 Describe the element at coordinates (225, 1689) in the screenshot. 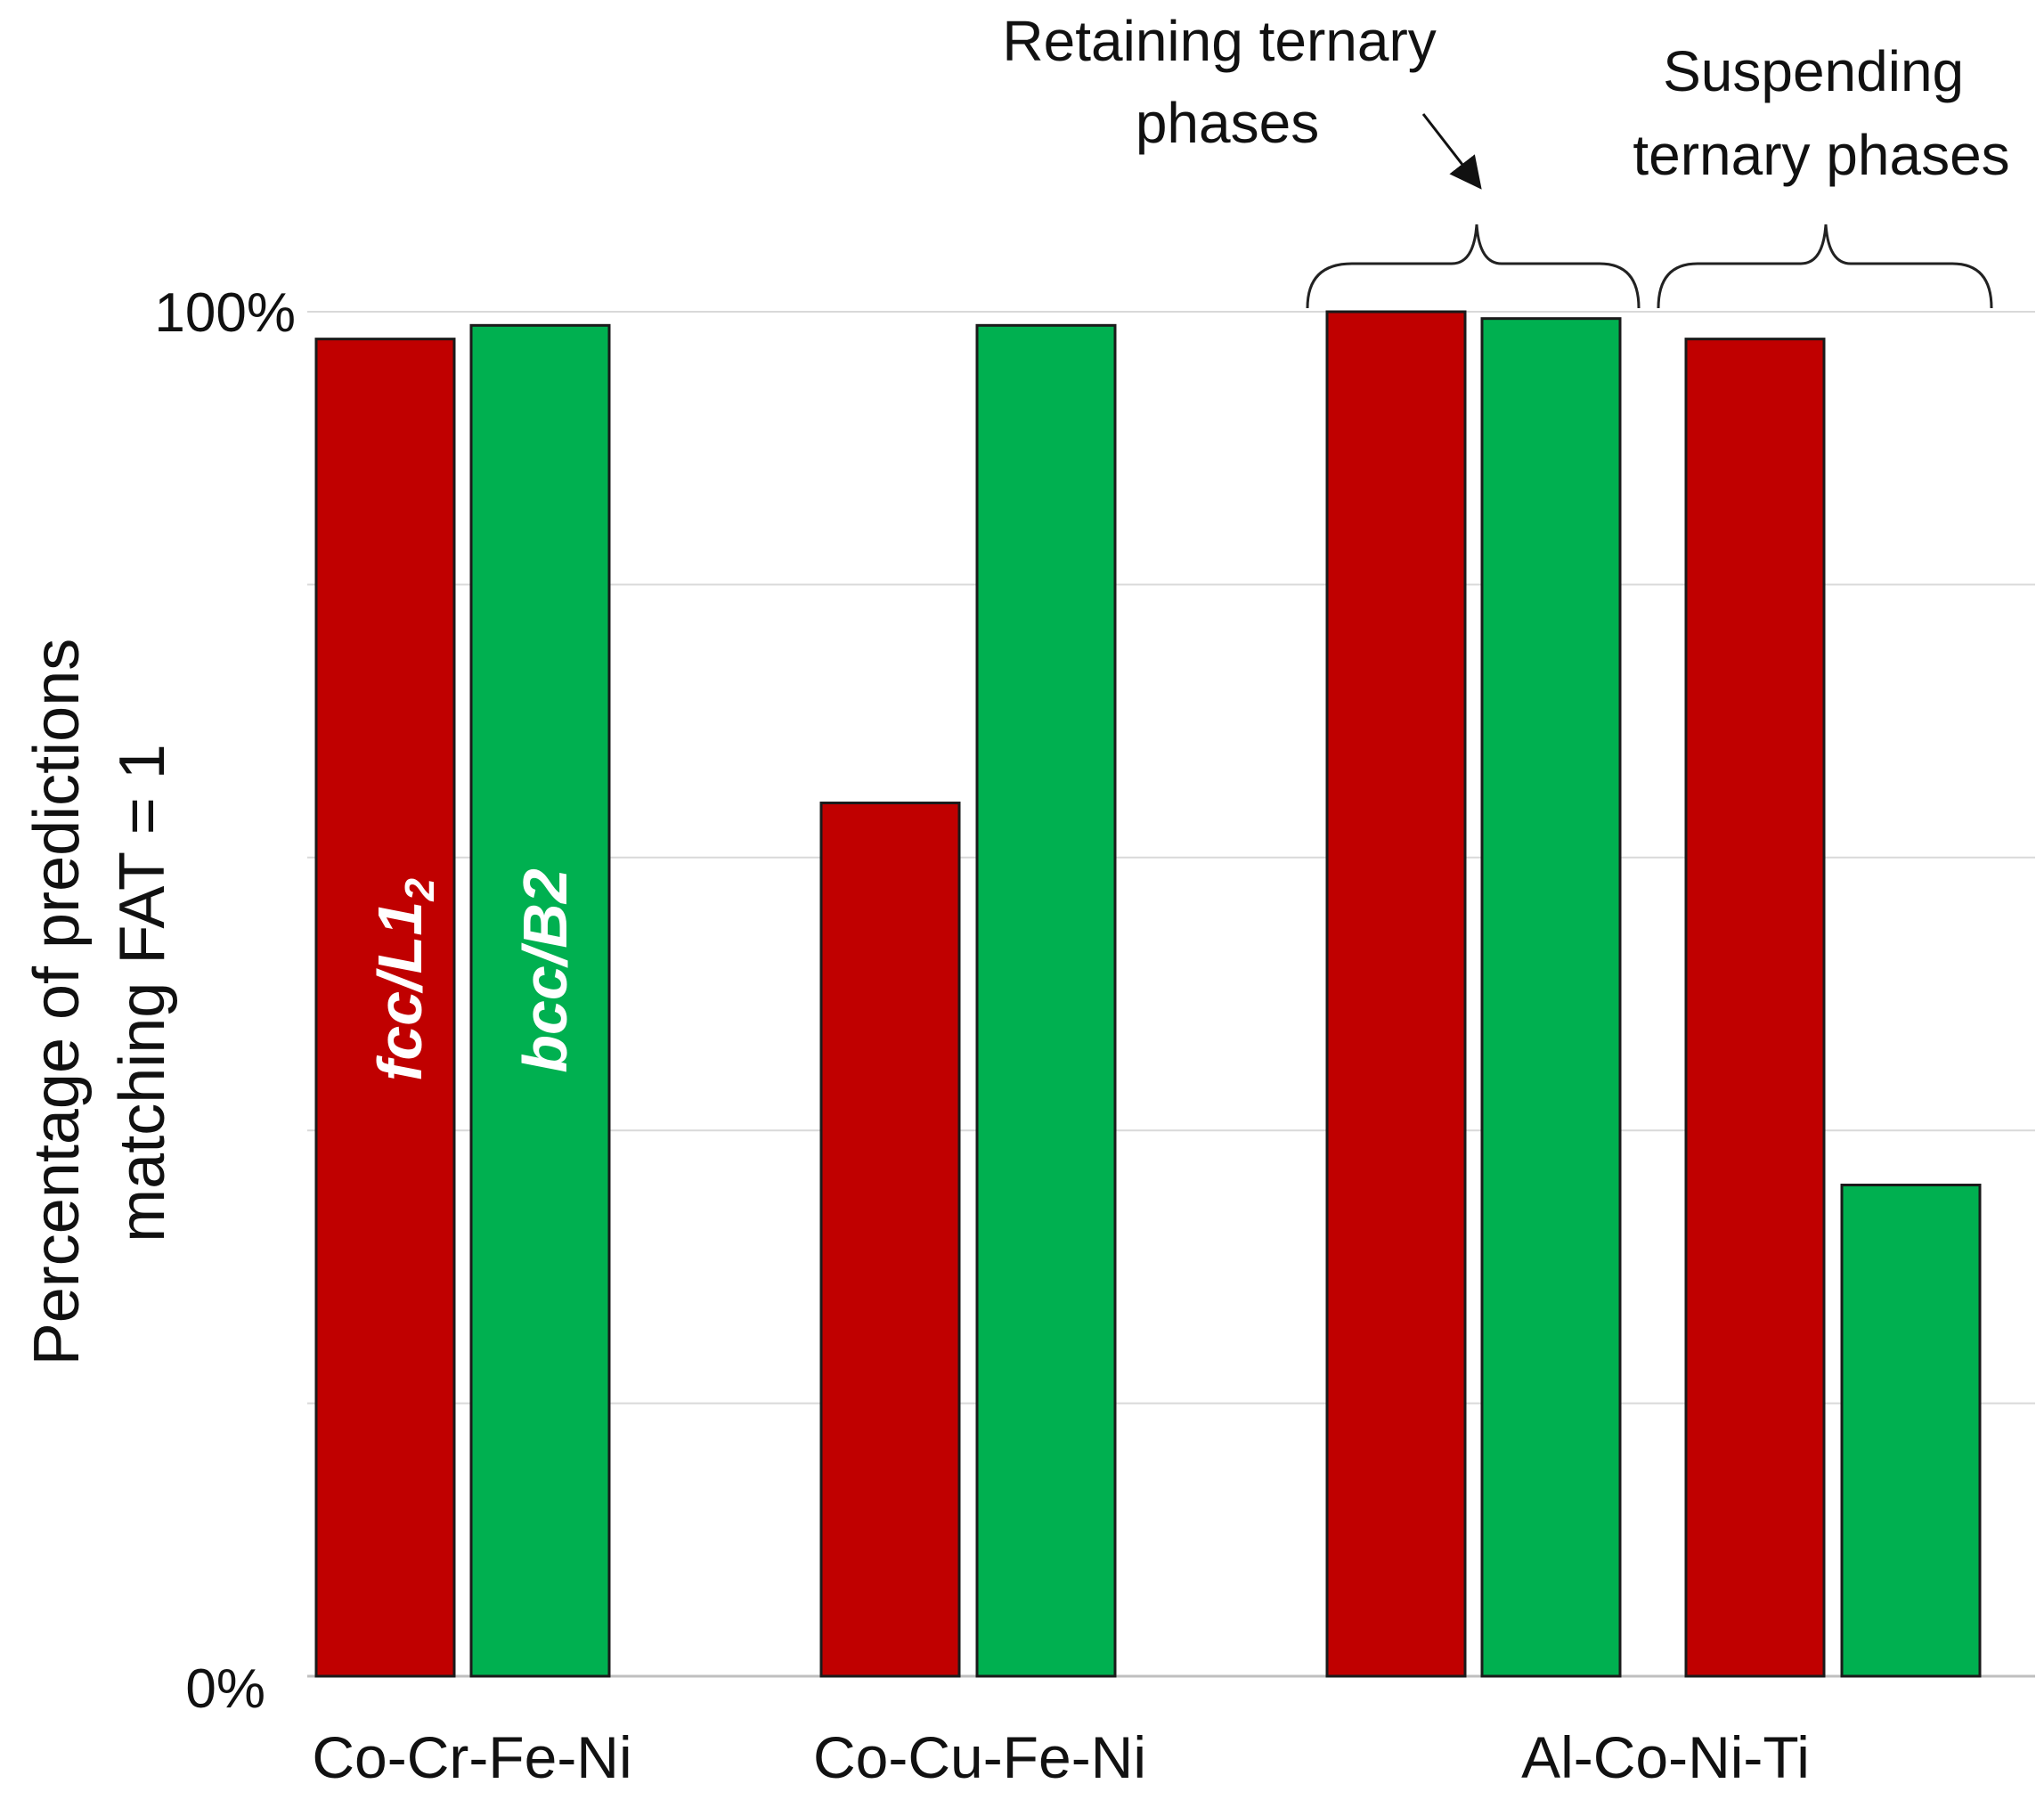

I see `y-tick-label-0: 0%` at that location.